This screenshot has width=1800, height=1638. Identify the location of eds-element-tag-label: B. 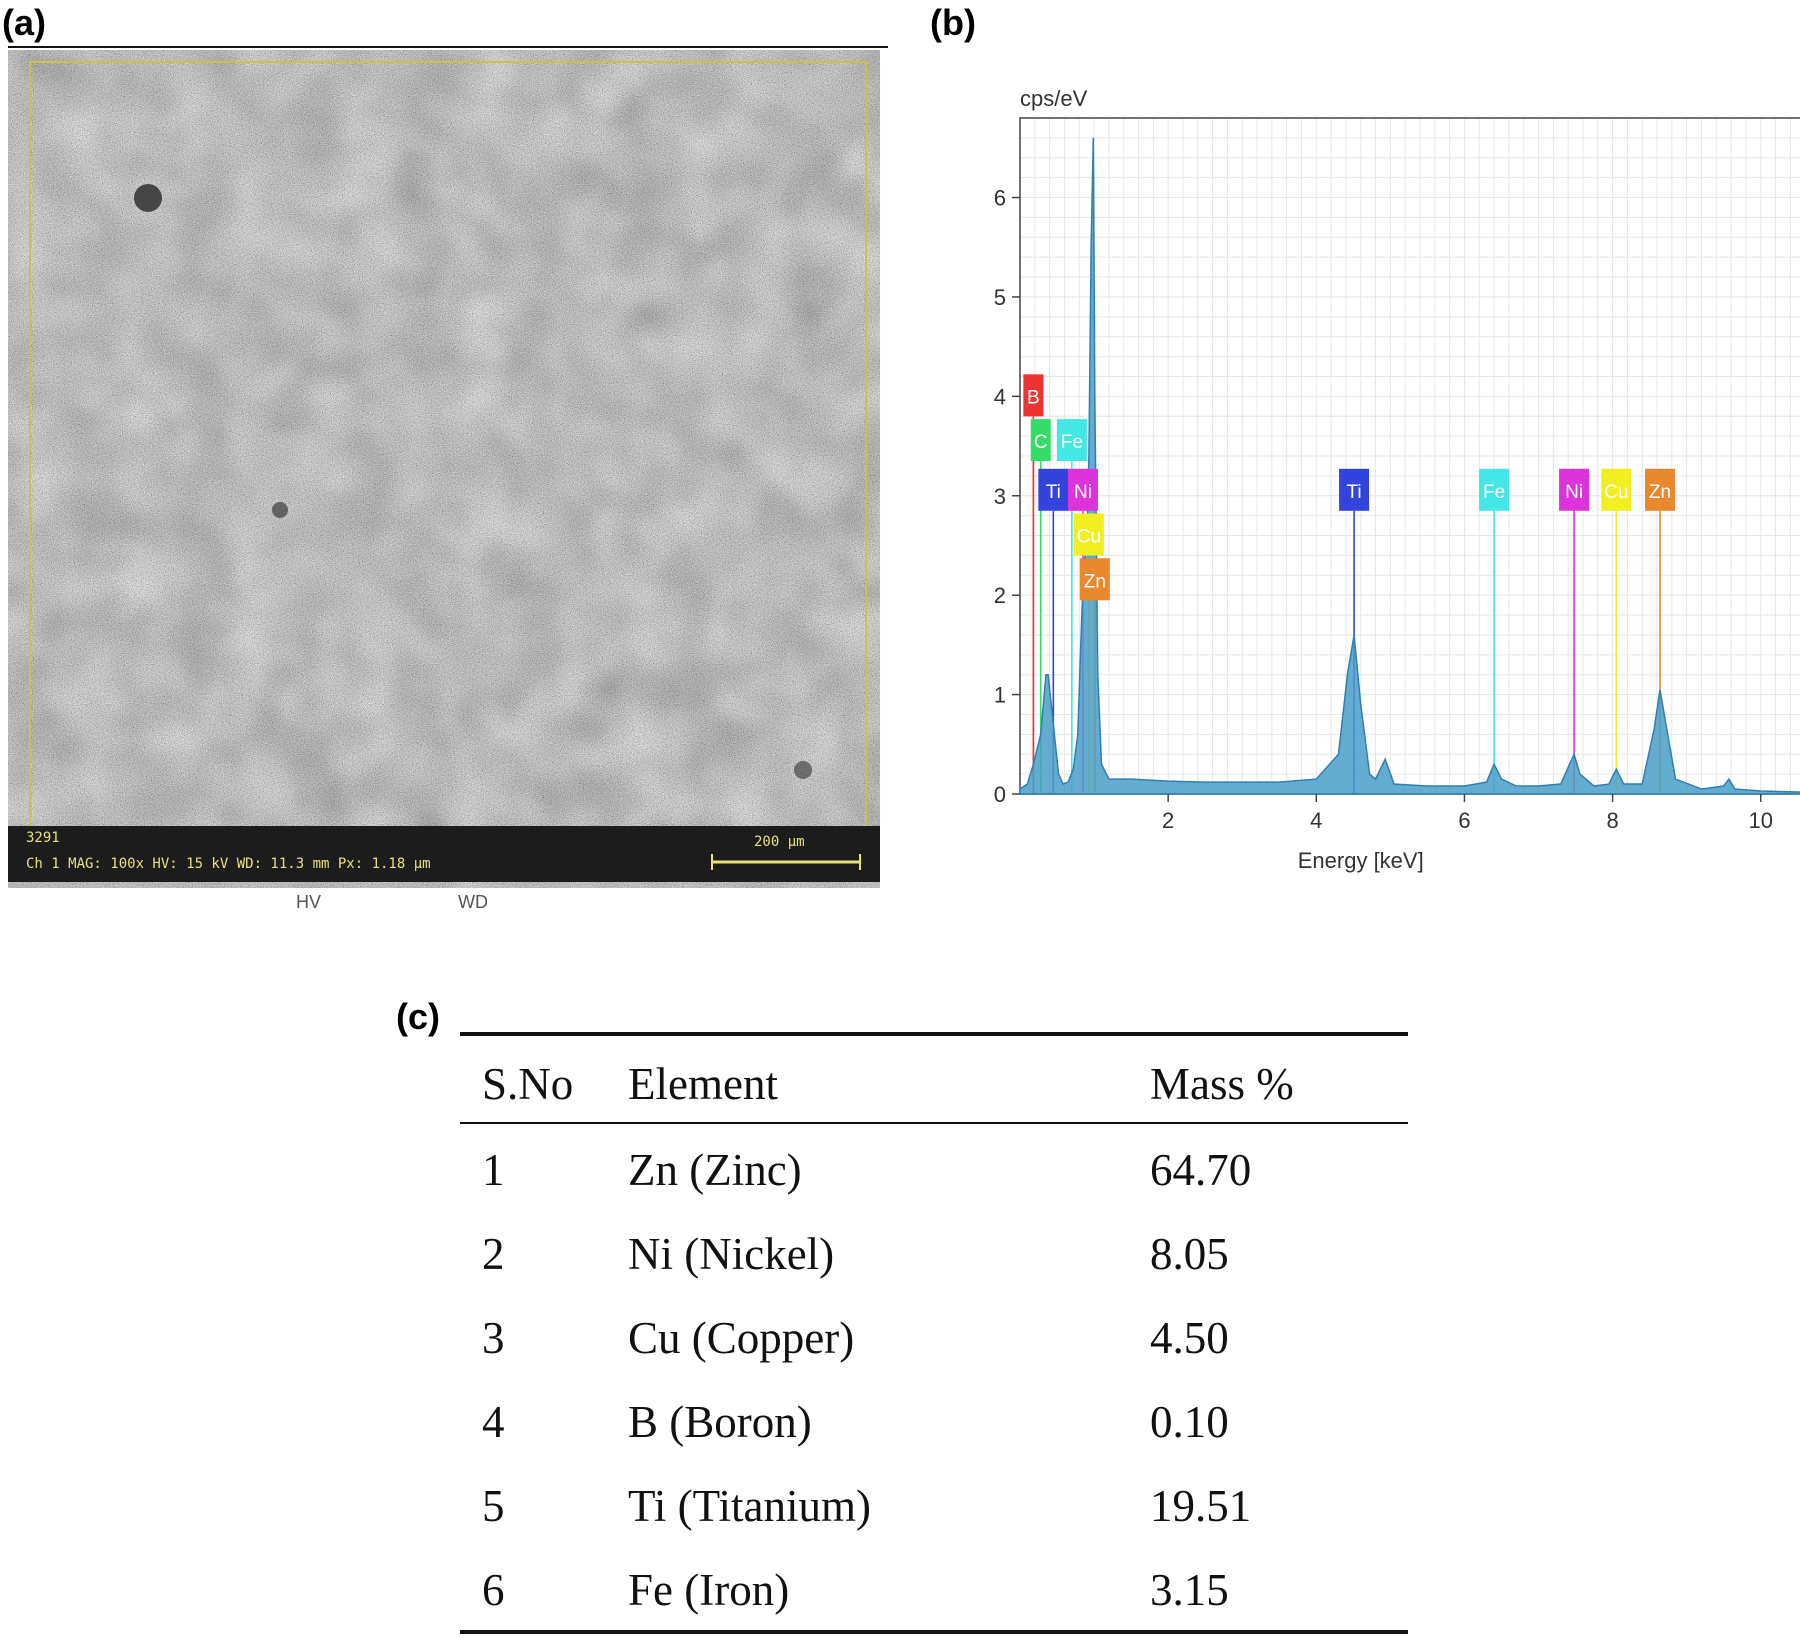
(1033, 397).